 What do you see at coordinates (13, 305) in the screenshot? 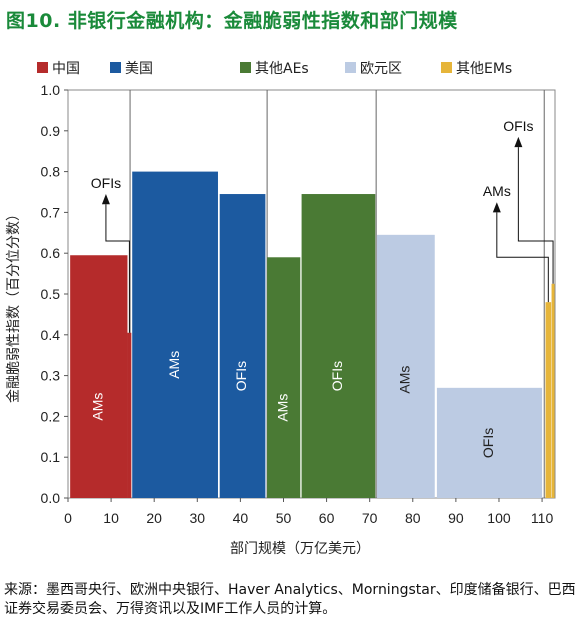
I see `y-axis-label: 金融脆弱性指数（百分位分数）` at bounding box center [13, 305].